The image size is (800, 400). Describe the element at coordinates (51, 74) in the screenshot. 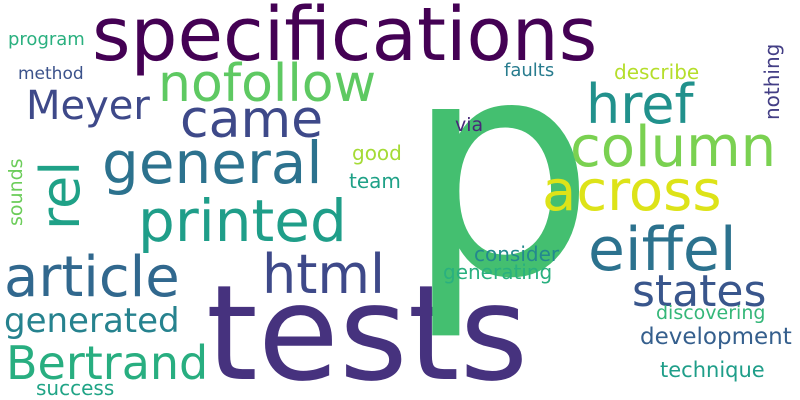

I see `word-method: method` at that location.